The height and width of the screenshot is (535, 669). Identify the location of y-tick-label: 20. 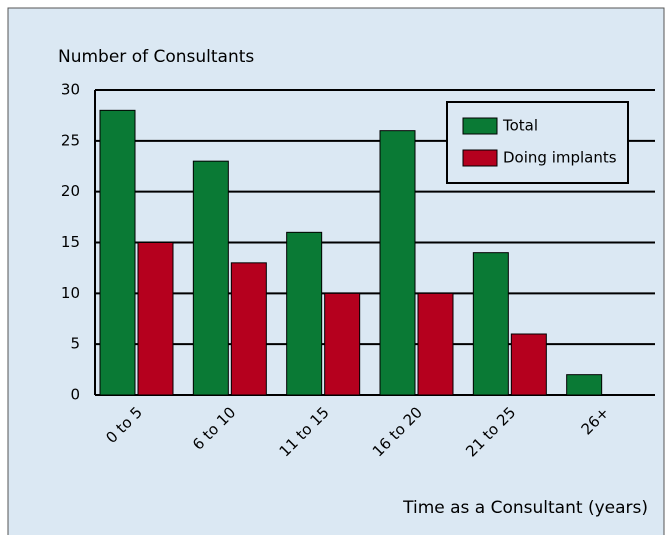
(70, 191).